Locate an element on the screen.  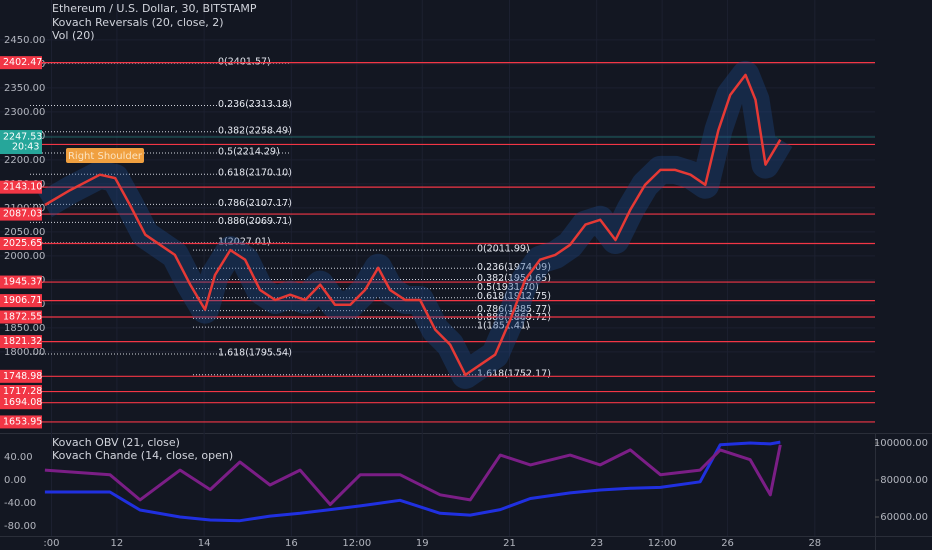
x-tick-label: 28 is located at coordinates (814, 543).